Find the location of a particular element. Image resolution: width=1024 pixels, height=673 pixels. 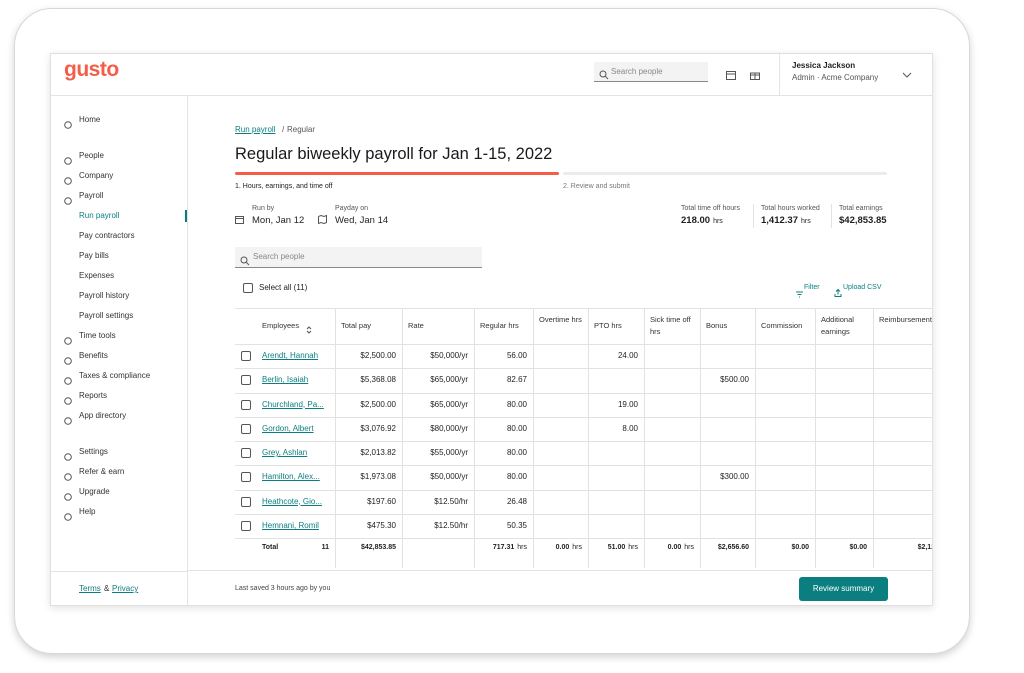

employee-link: Gordon, Albert is located at coordinates (288, 428).